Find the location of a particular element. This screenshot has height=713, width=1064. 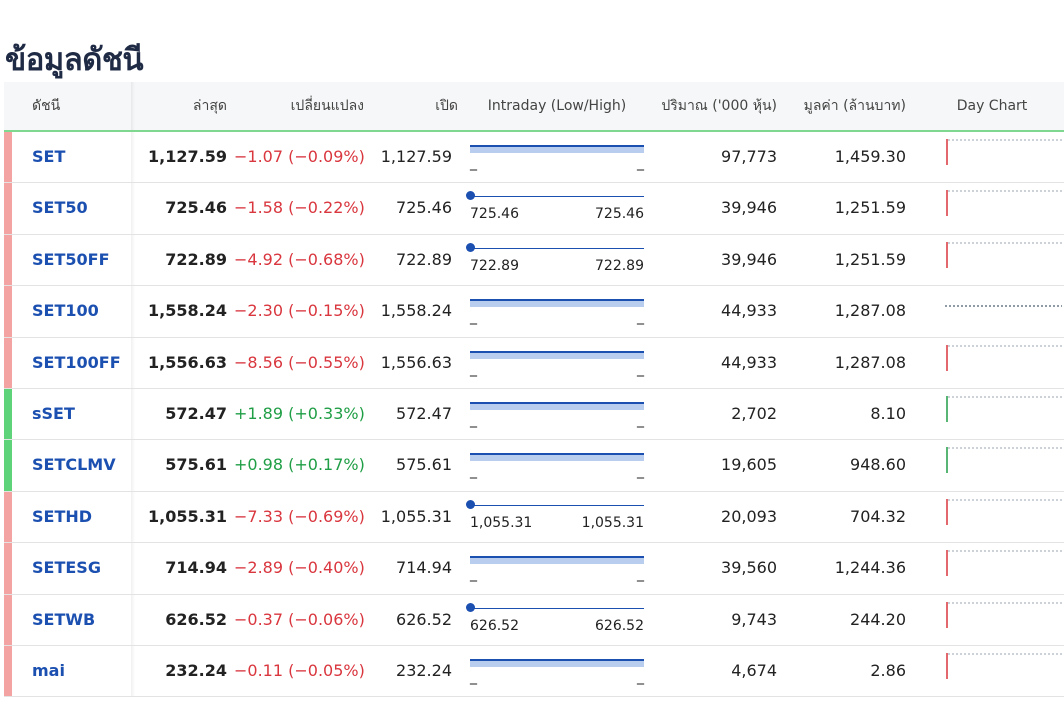

index-name-link: SET100 is located at coordinates (65, 311).